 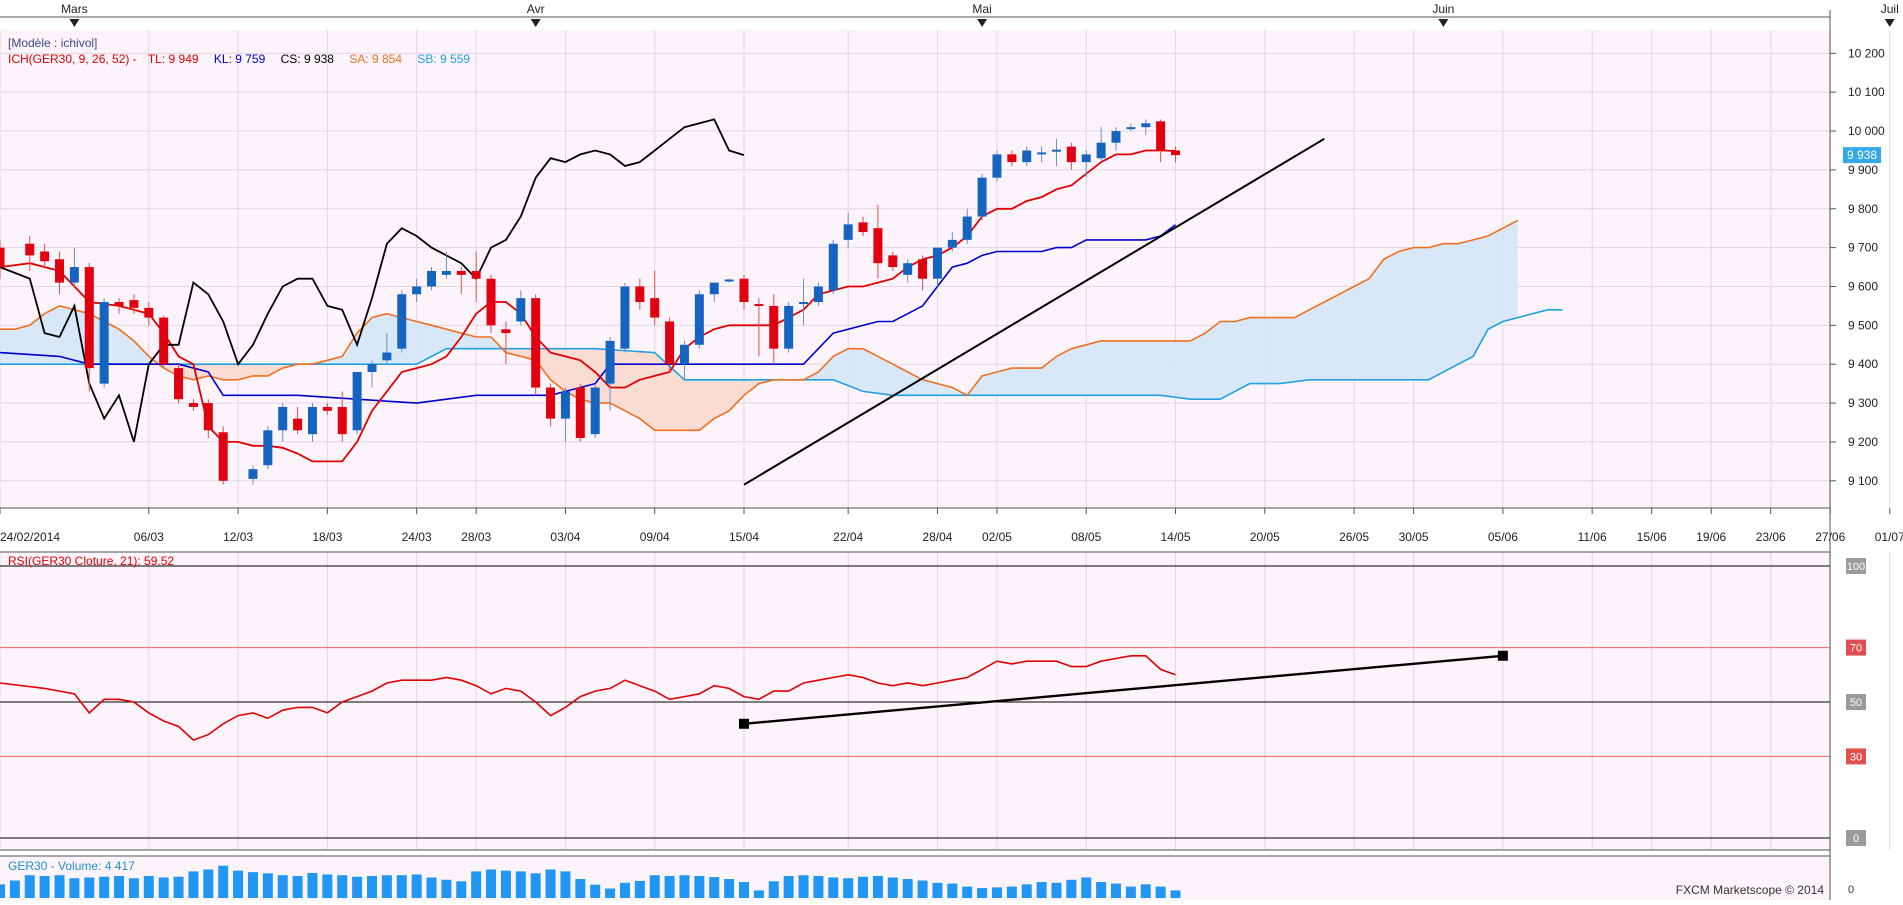 I want to click on date-tick-label: 02/05, so click(x=997, y=537).